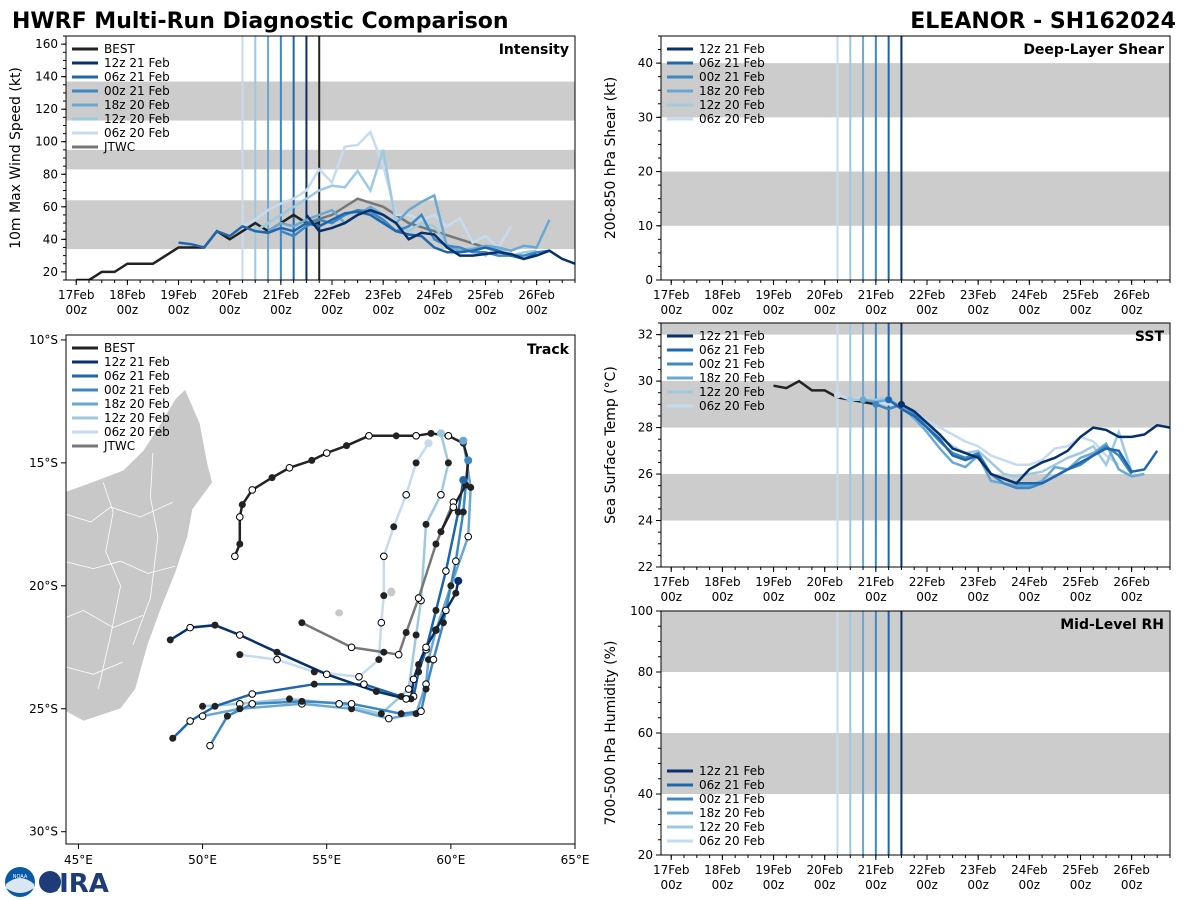 The height and width of the screenshot is (900, 1200). What do you see at coordinates (825, 310) in the screenshot?
I see `shear-xtick-hour: 00z` at bounding box center [825, 310].